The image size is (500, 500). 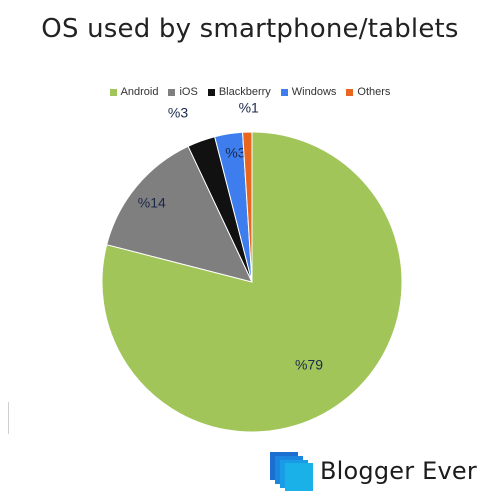 What do you see at coordinates (293, 471) in the screenshot?
I see `logo-stacked-squares-icon` at bounding box center [293, 471].